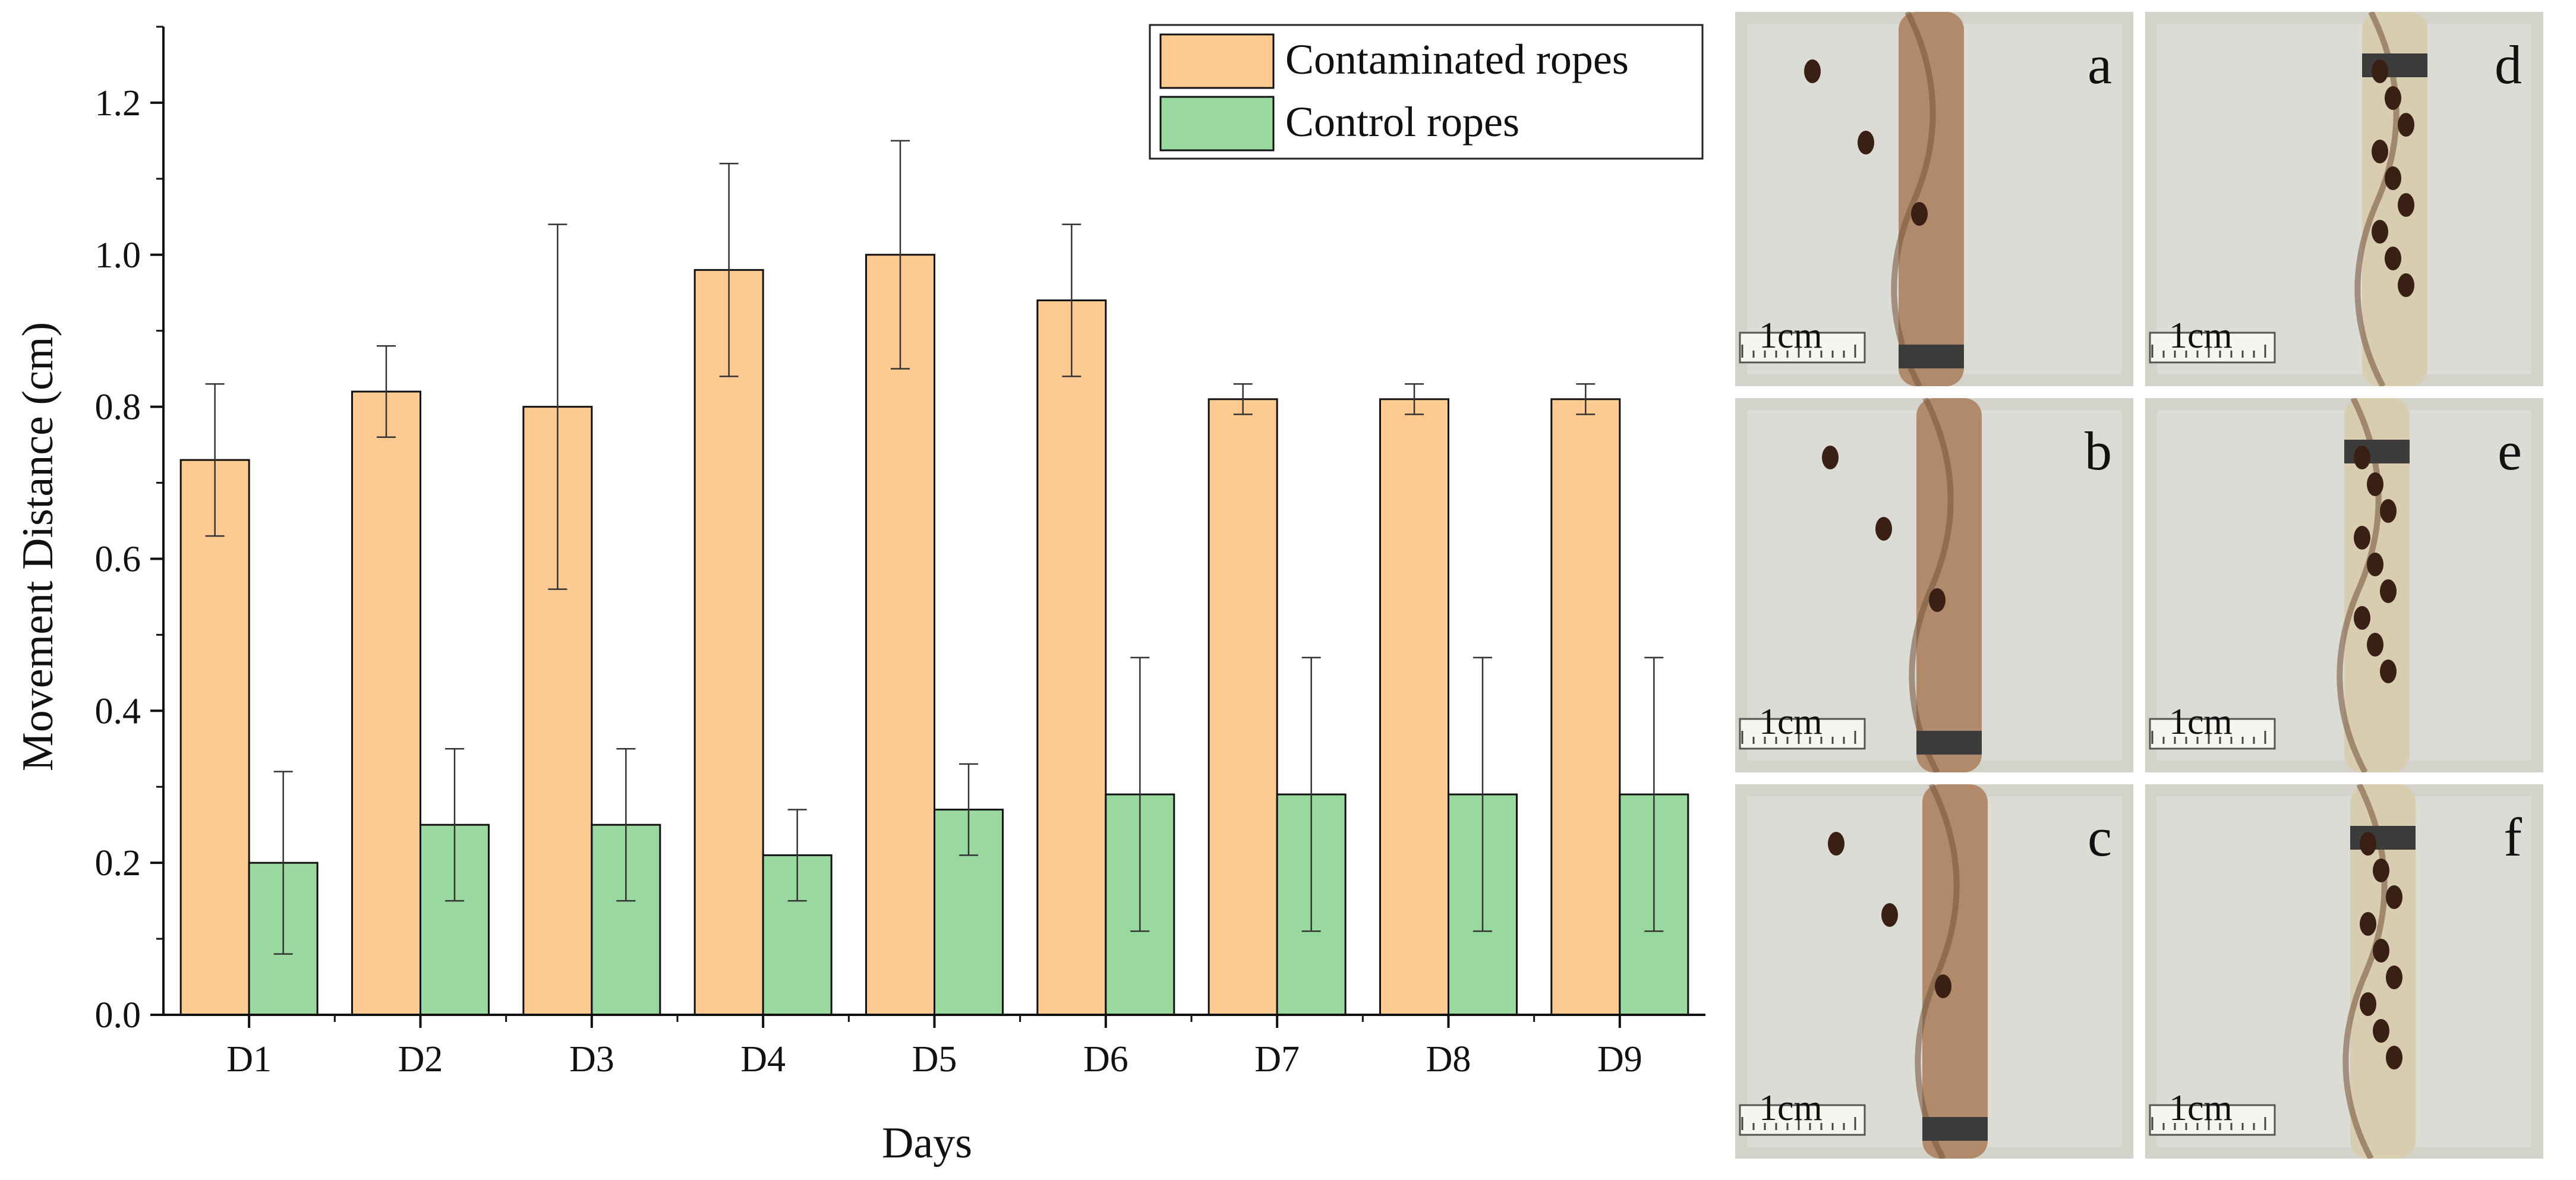  Describe the element at coordinates (1427, 92) in the screenshot. I see `legend: Contaminated ropes Control ropes` at that location.